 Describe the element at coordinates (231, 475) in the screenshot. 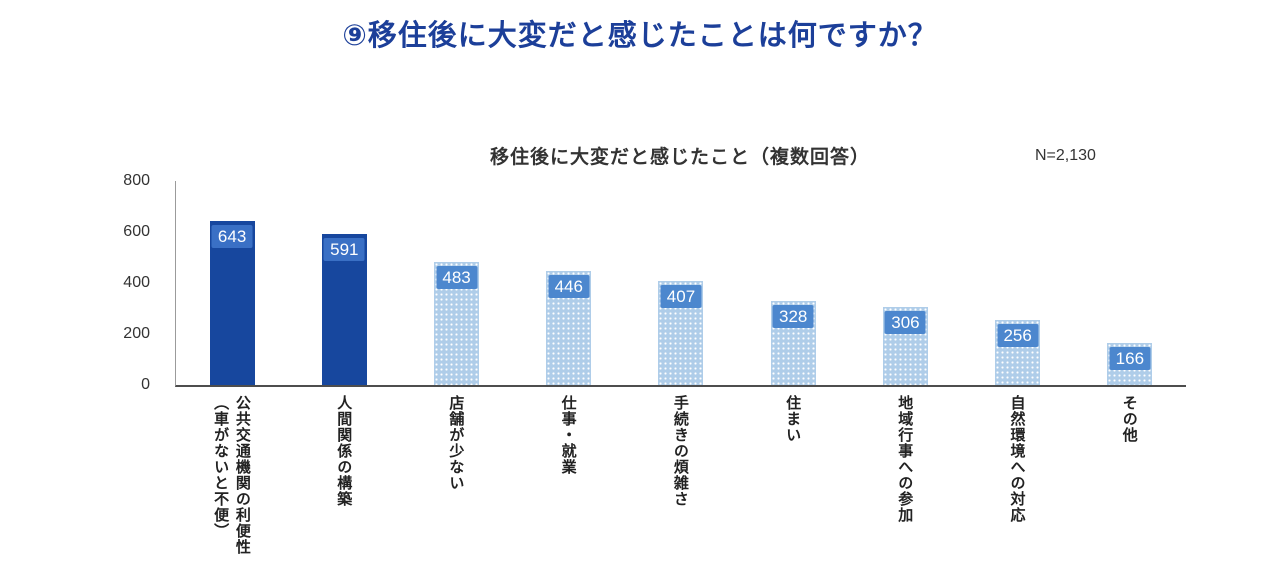

I see `category-label: 公共交通機関の利便性 （車がないと不便）` at that location.